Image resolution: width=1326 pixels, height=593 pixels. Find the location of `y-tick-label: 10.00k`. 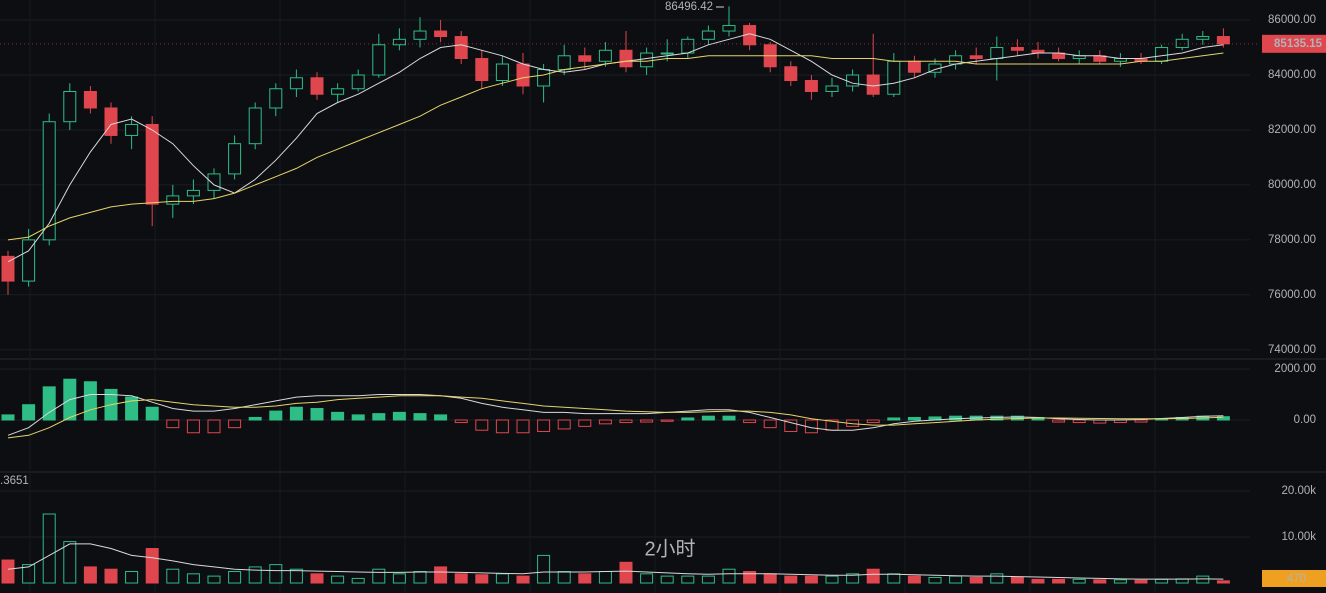

y-tick-label: 10.00k is located at coordinates (1298, 537).